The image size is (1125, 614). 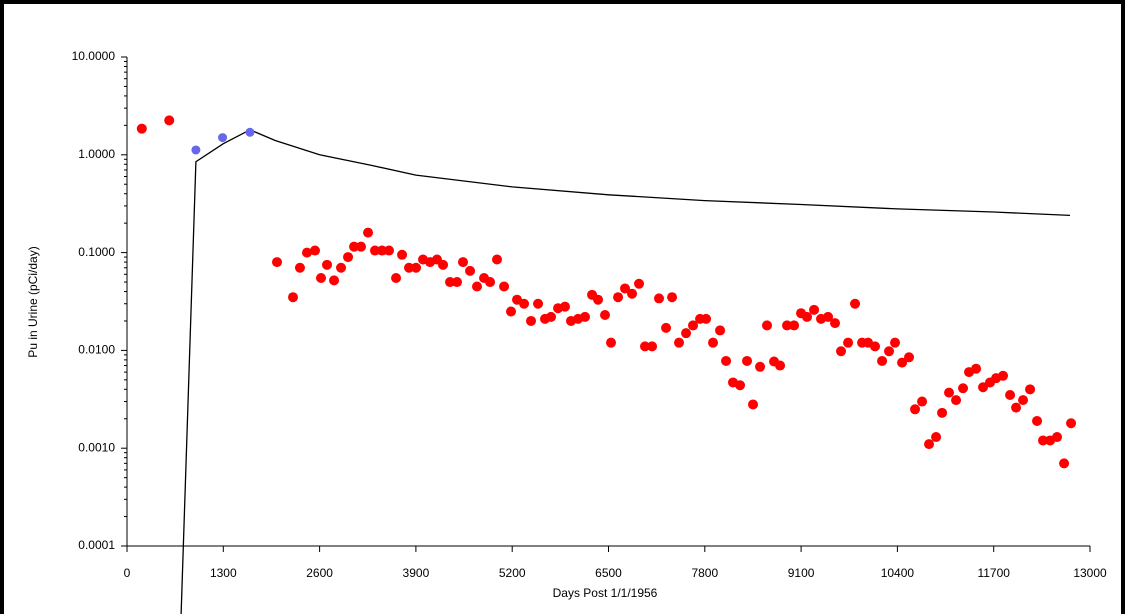 I want to click on x-axis-label: Days Post 1/1/1956, so click(x=605, y=593).